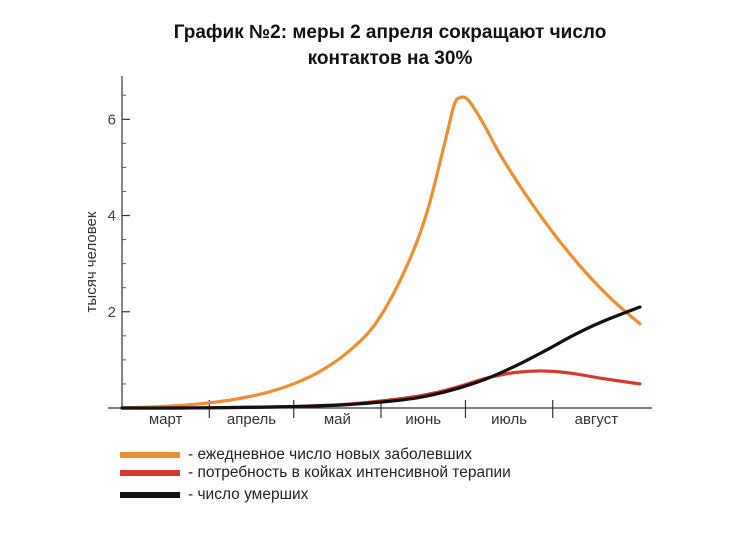  I want to click on x-tick-label: август, so click(597, 419).